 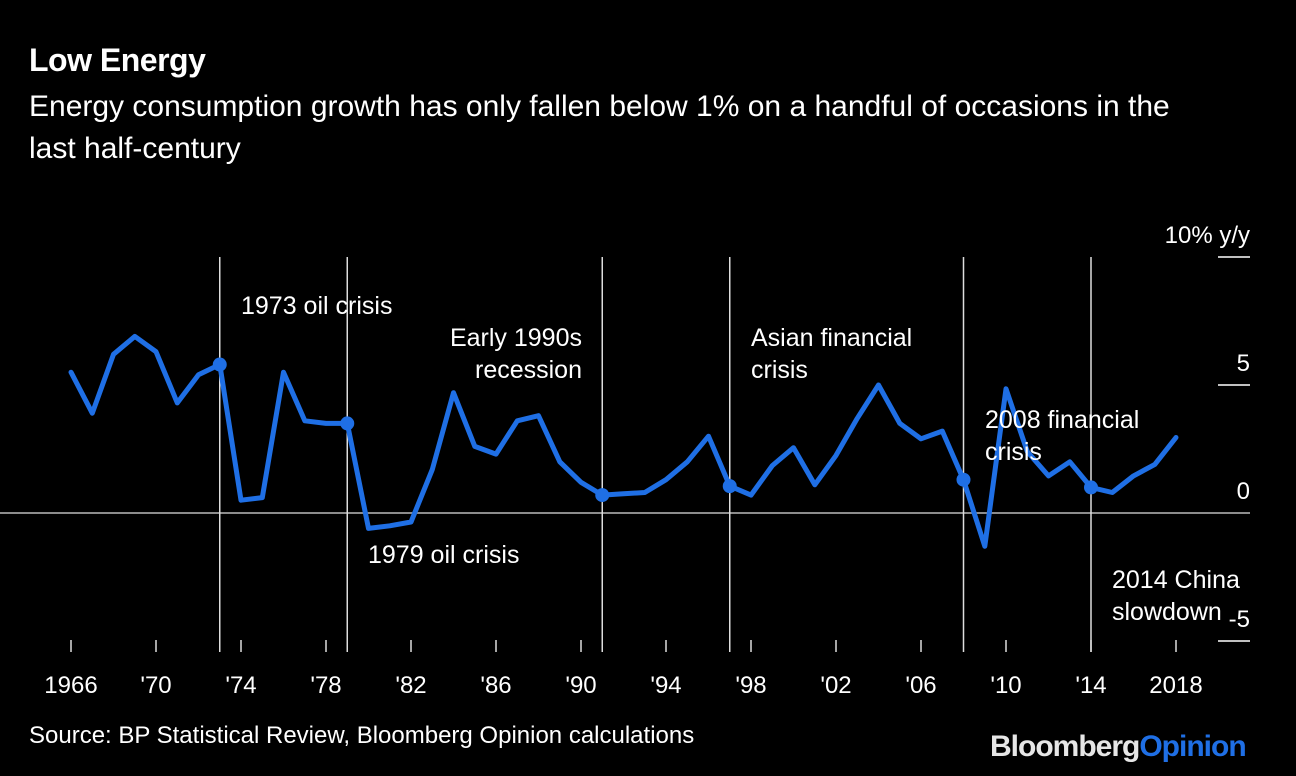 What do you see at coordinates (1065, 746) in the screenshot?
I see `brand-bloomberg: Bloomberg` at bounding box center [1065, 746].